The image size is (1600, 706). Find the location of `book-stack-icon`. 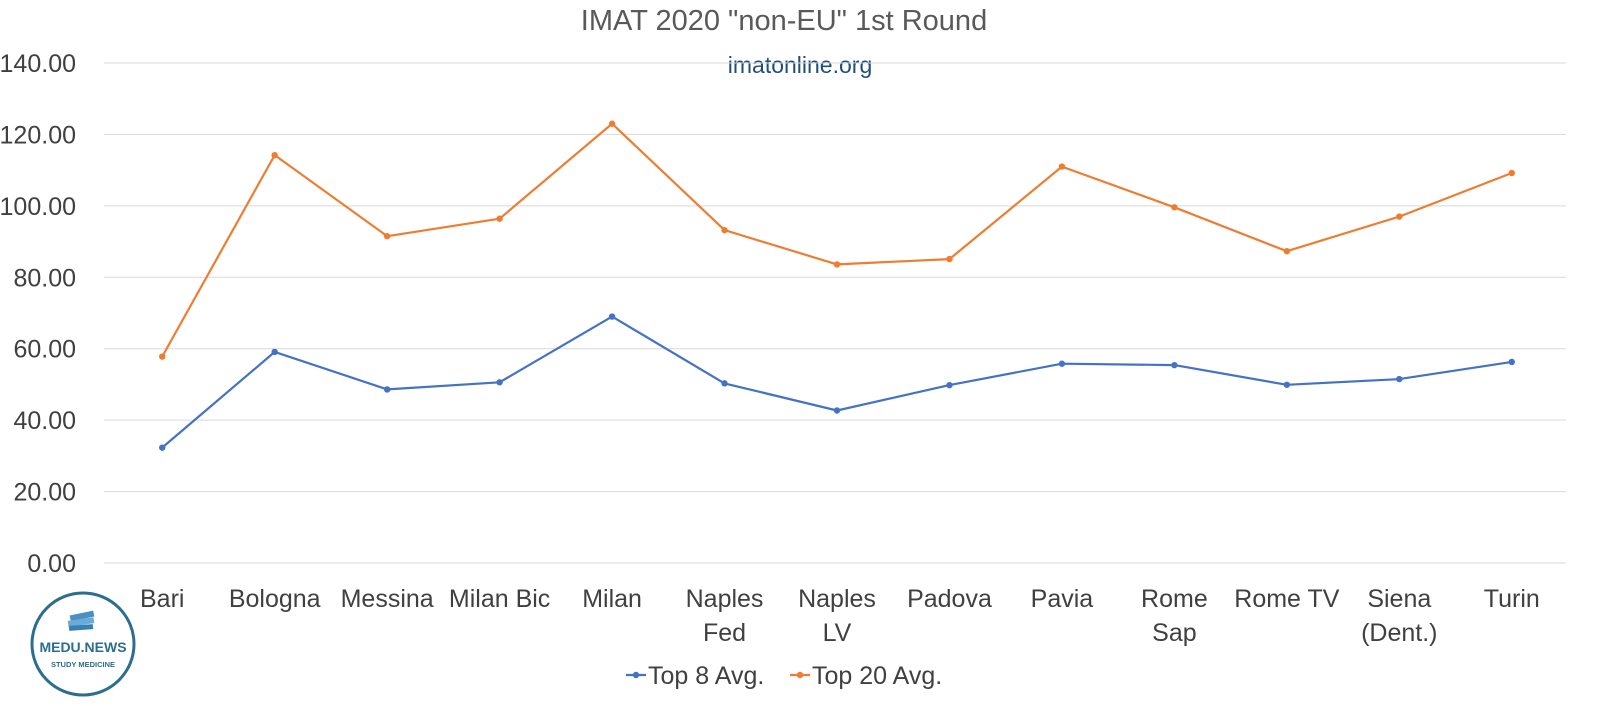

book-stack-icon is located at coordinates (81, 620).